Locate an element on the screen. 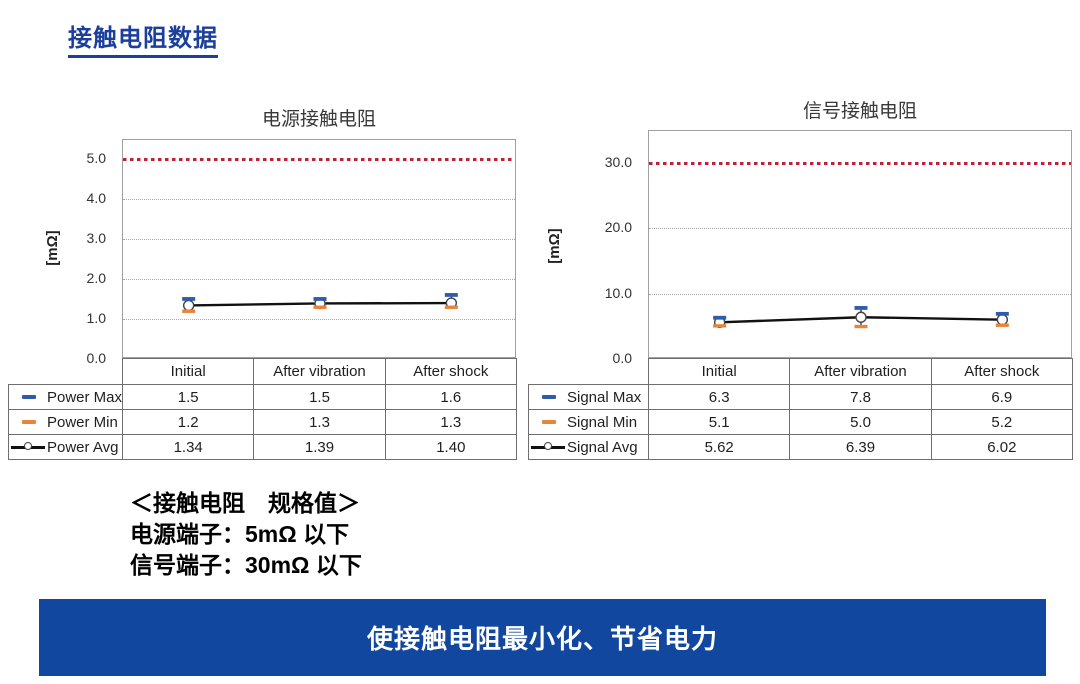 The image size is (1080, 684). value-cell: 5.0 is located at coordinates (860, 422).